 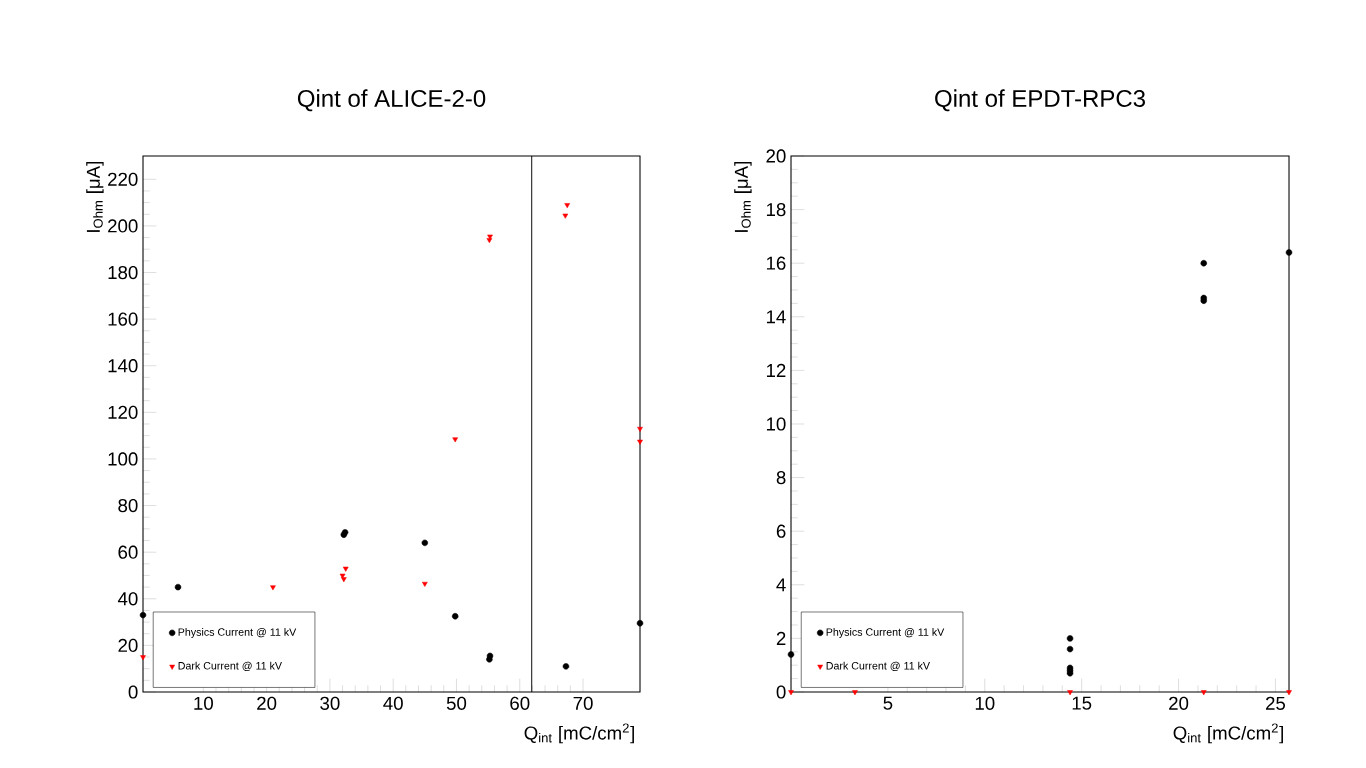 I want to click on chart-title: Qint of EPDT-RPC3, so click(x=1040, y=100).